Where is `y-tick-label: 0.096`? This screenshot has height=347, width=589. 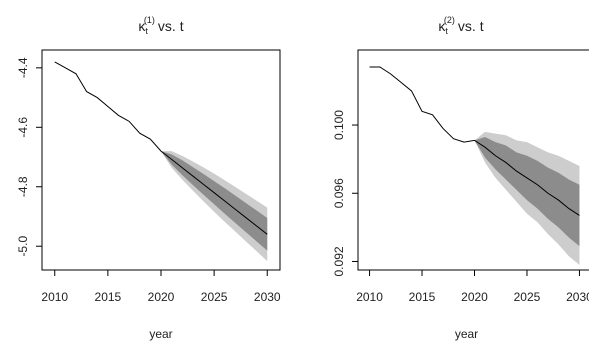
y-tick-label: 0.096 is located at coordinates (339, 193).